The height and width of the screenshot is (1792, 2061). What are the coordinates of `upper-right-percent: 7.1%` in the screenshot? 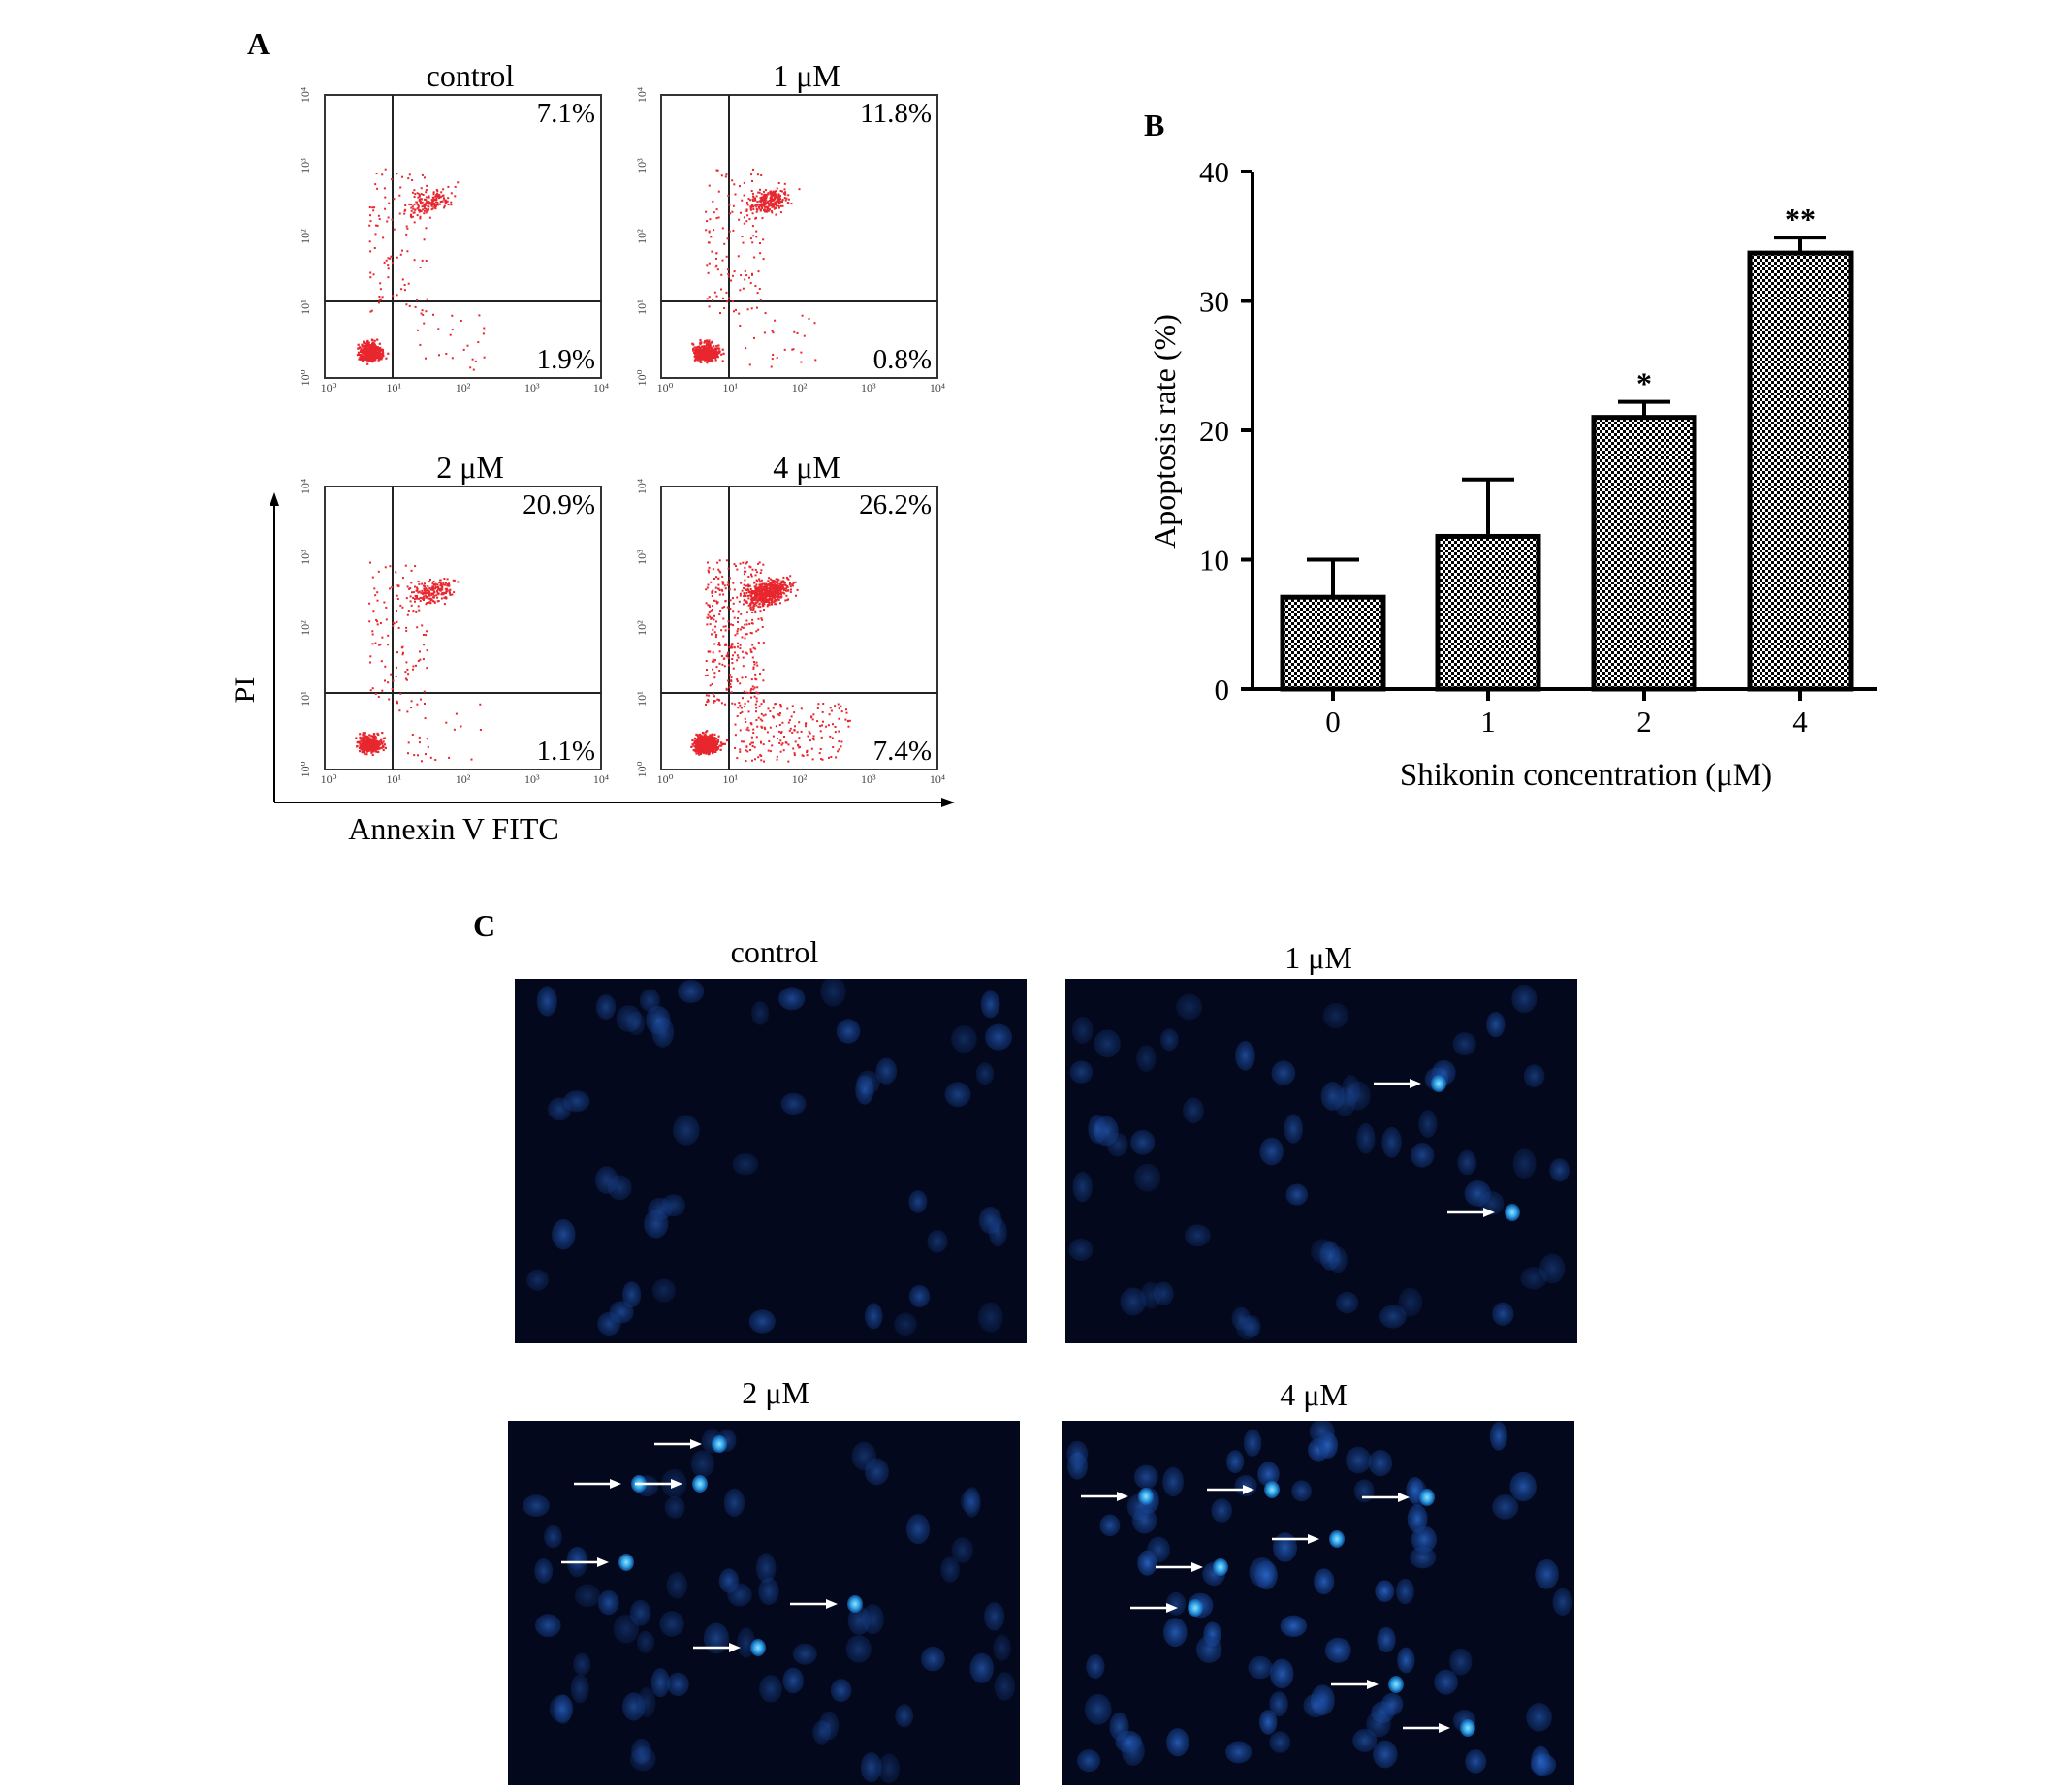 It's located at (566, 114).